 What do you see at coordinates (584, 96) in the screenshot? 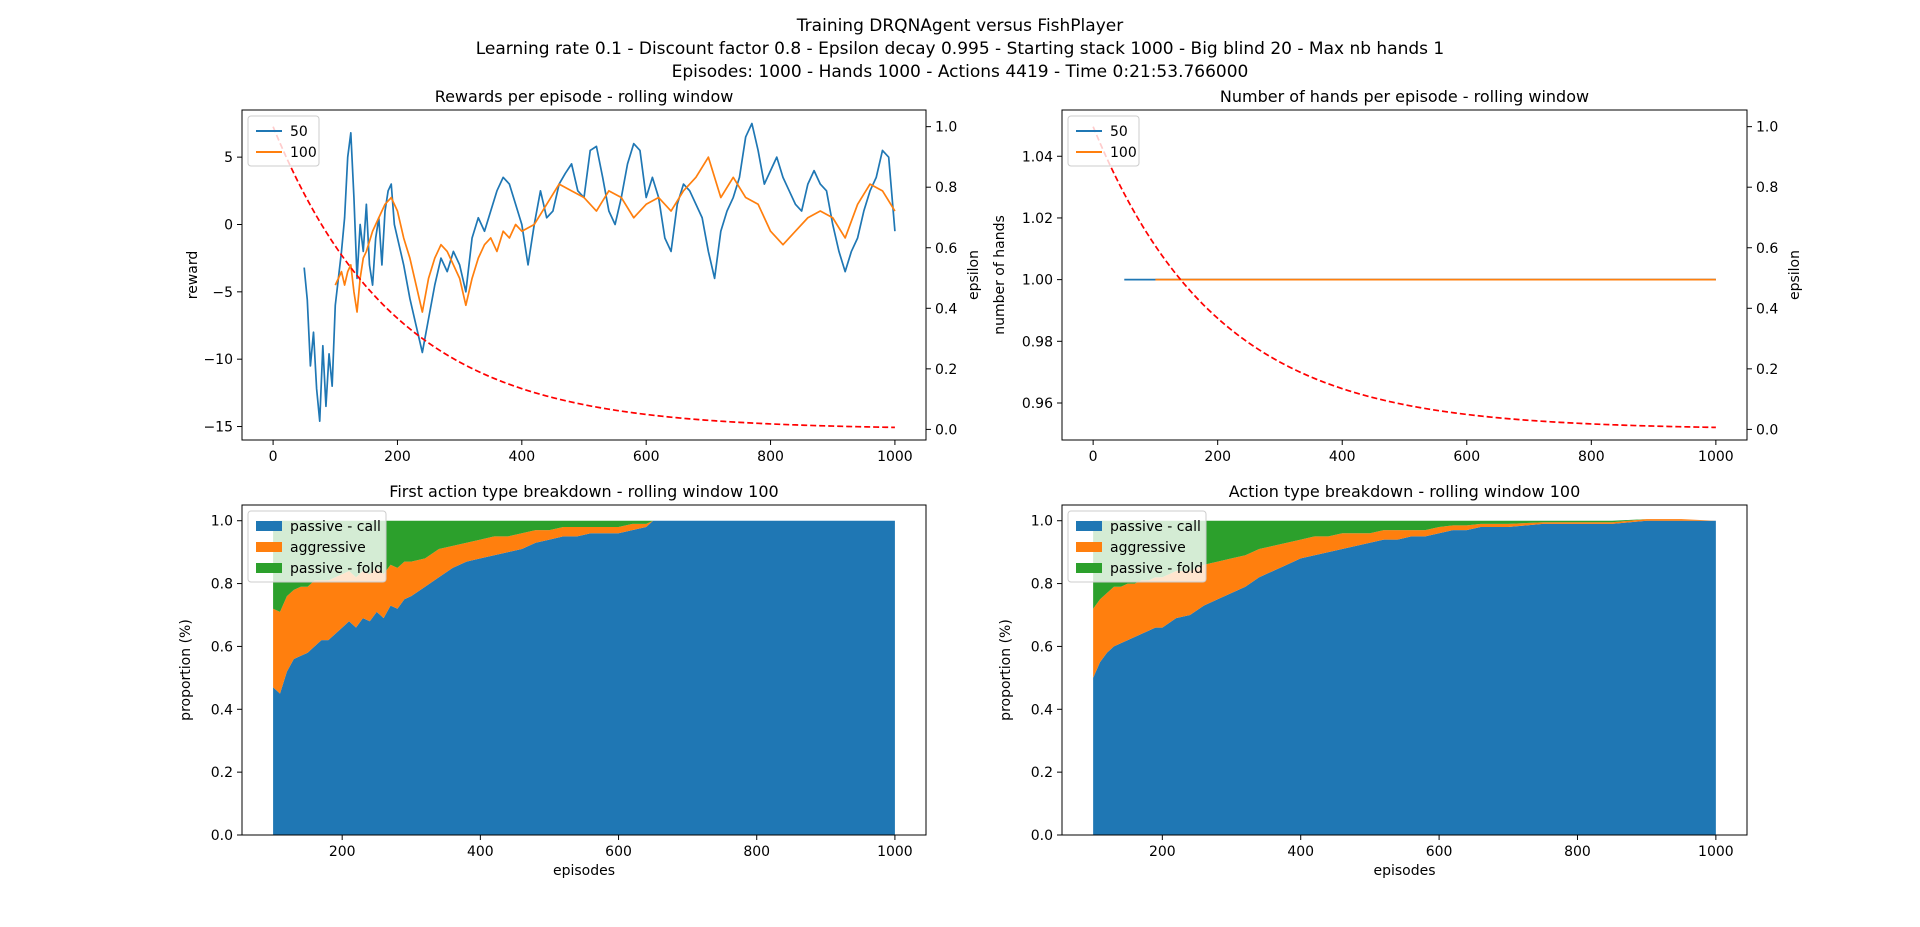
I see `chart-title: Rewards per episode - rolling window` at bounding box center [584, 96].